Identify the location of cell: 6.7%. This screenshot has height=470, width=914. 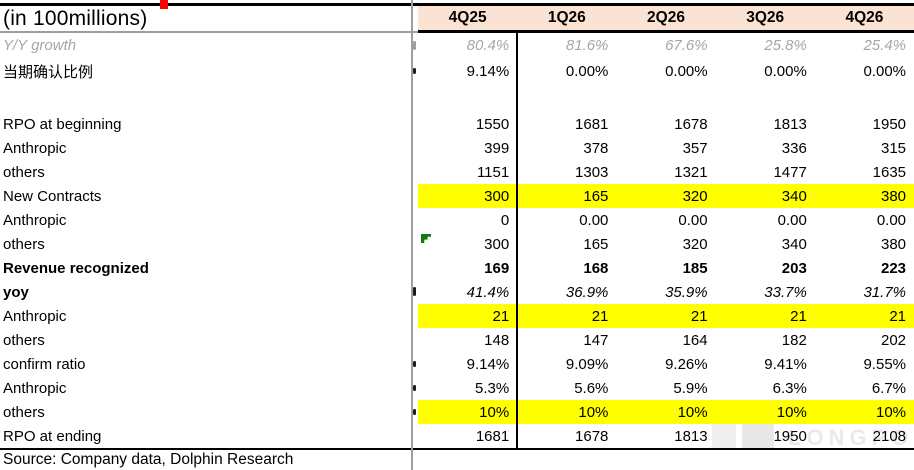
(889, 388).